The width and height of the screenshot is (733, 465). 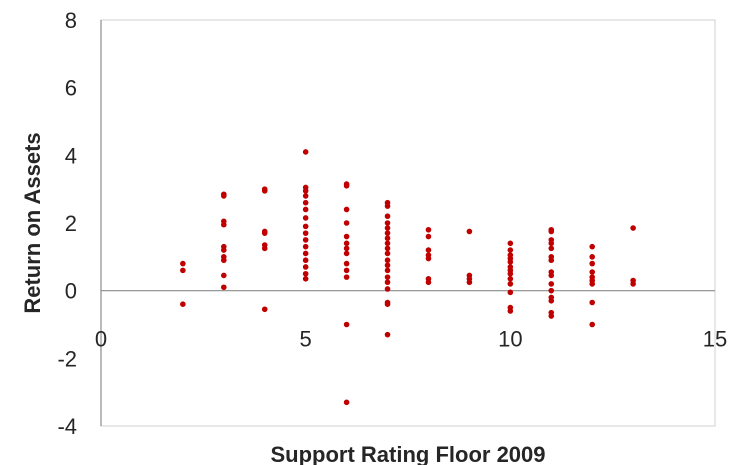 What do you see at coordinates (71, 223) in the screenshot?
I see `y-tick-label: 2` at bounding box center [71, 223].